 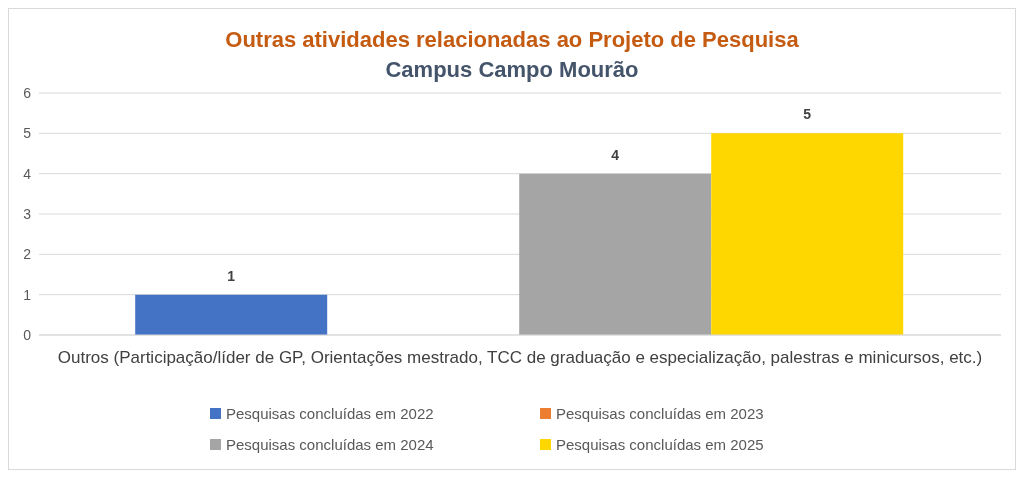 I want to click on legend-label: Pesquisas concluídas em 2022, so click(x=330, y=413).